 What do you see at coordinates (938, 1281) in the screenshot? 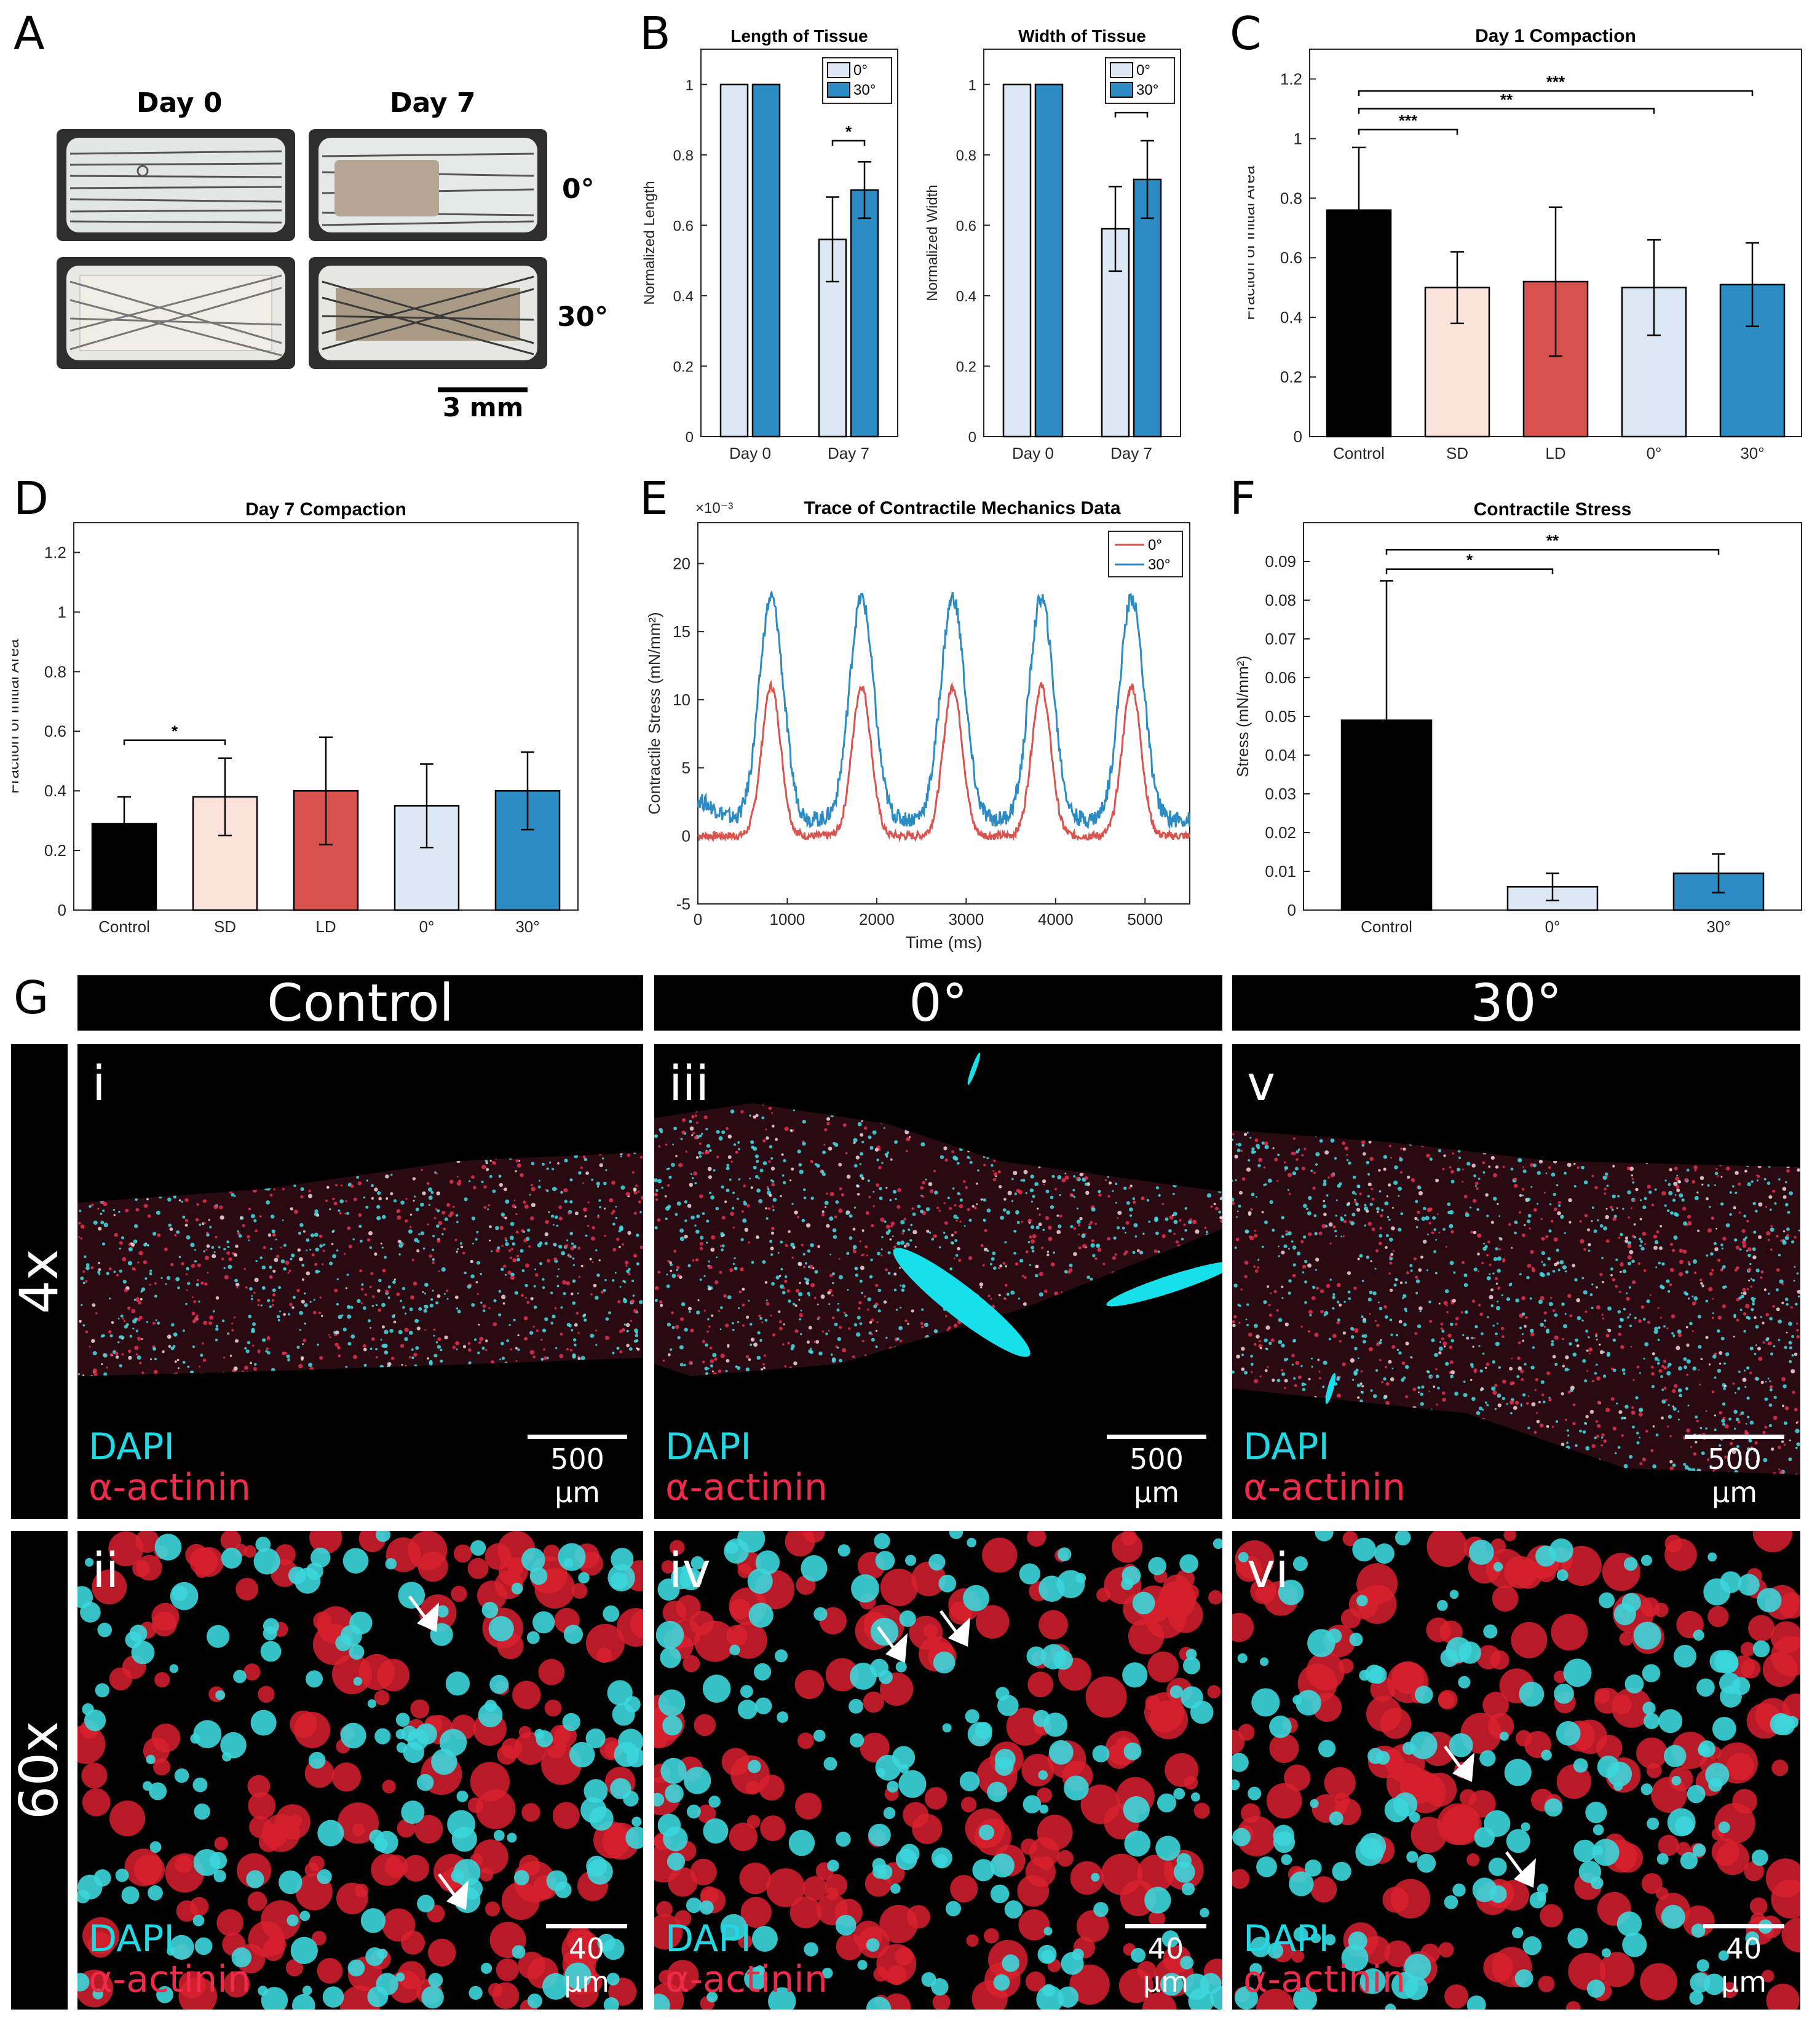
I see `micrograph-0deg-4x: iii DAPI α-actinin 500 µm` at bounding box center [938, 1281].